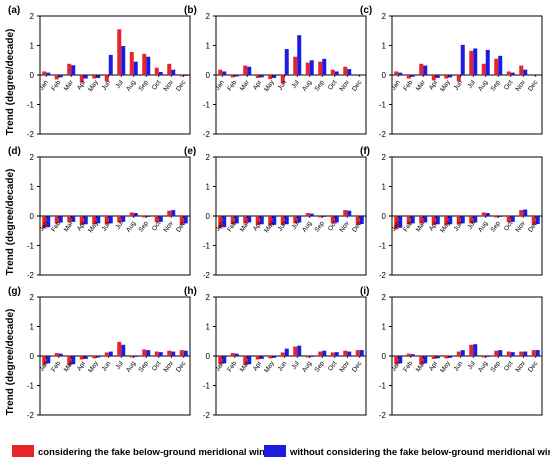  I want to click on month-label-mar: Mar, so click(421, 85).